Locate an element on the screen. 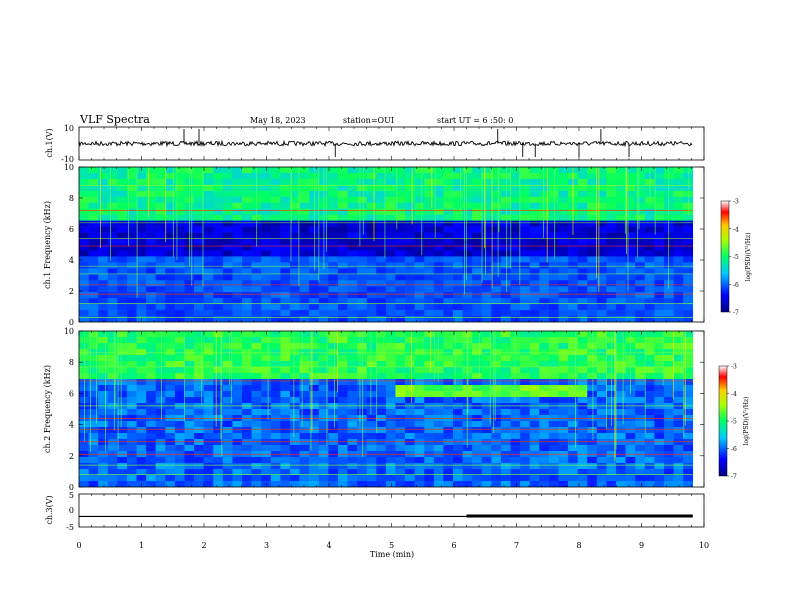 The width and height of the screenshot is (792, 612). y-tick-label: 2 is located at coordinates (71, 456).